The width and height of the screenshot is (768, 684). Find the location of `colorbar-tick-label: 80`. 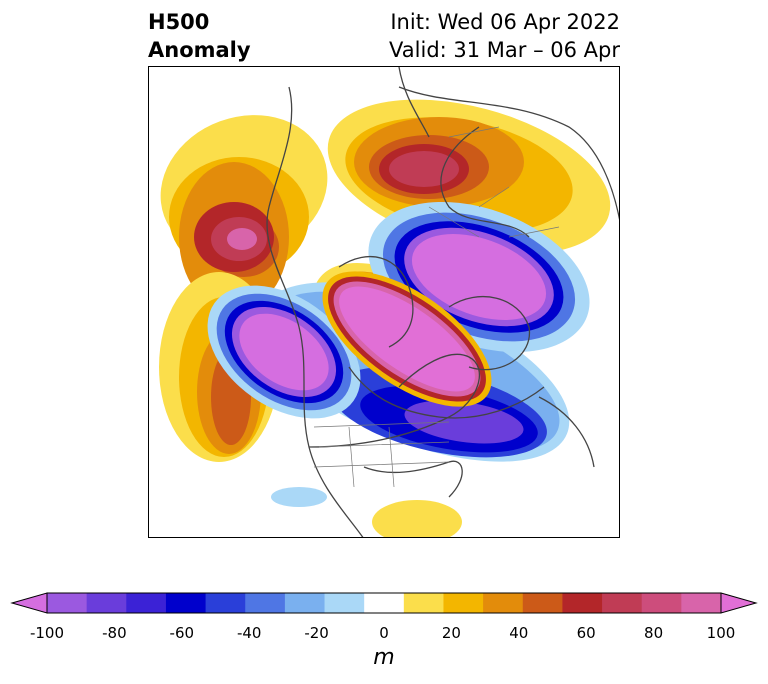

colorbar-tick-label: 80 is located at coordinates (654, 633).